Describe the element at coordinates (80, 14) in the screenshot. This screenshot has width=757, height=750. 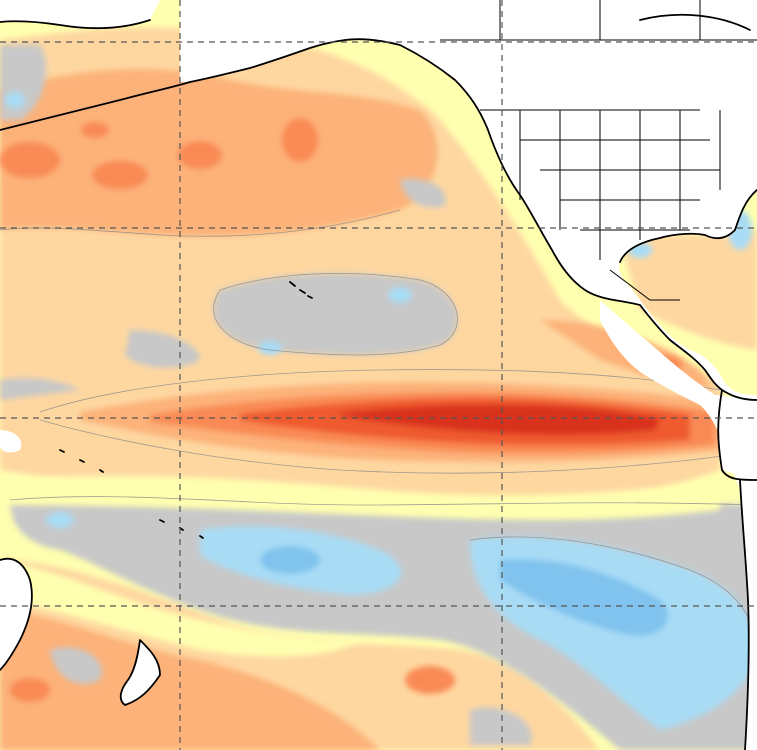
I see `asia-land` at that location.